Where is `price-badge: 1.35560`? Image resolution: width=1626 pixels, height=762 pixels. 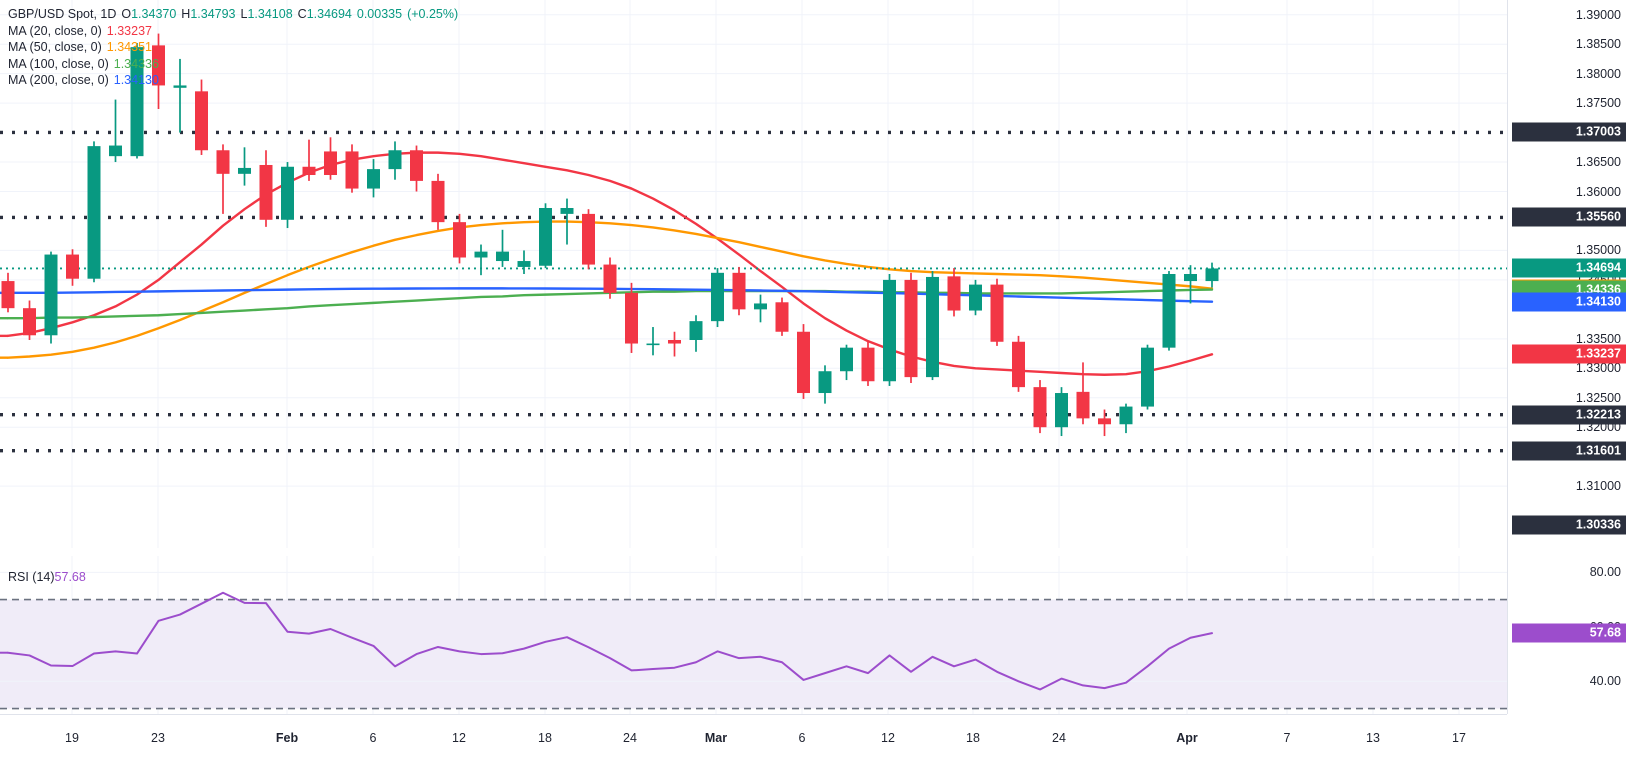 price-badge: 1.35560 is located at coordinates (1569, 217).